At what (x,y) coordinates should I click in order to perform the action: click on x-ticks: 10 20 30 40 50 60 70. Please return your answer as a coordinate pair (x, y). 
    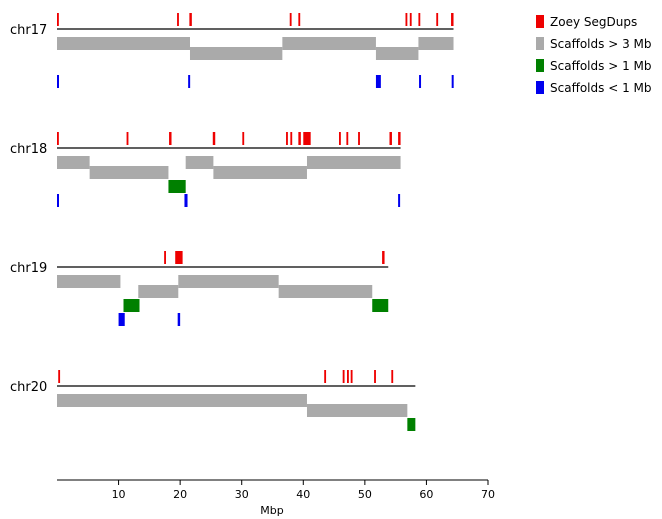
    Looking at the image, I should click on (303, 490).